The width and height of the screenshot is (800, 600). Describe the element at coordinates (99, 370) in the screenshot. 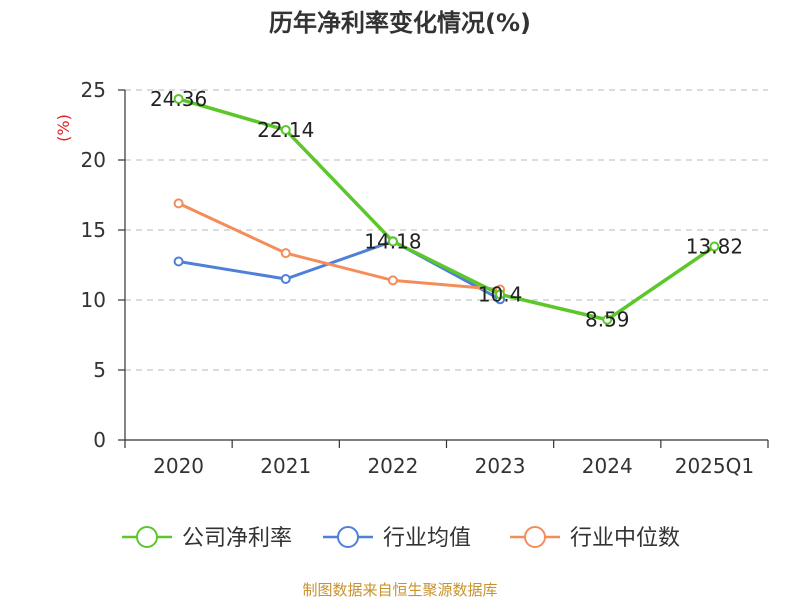

I see `y-tick-label: 5` at that location.